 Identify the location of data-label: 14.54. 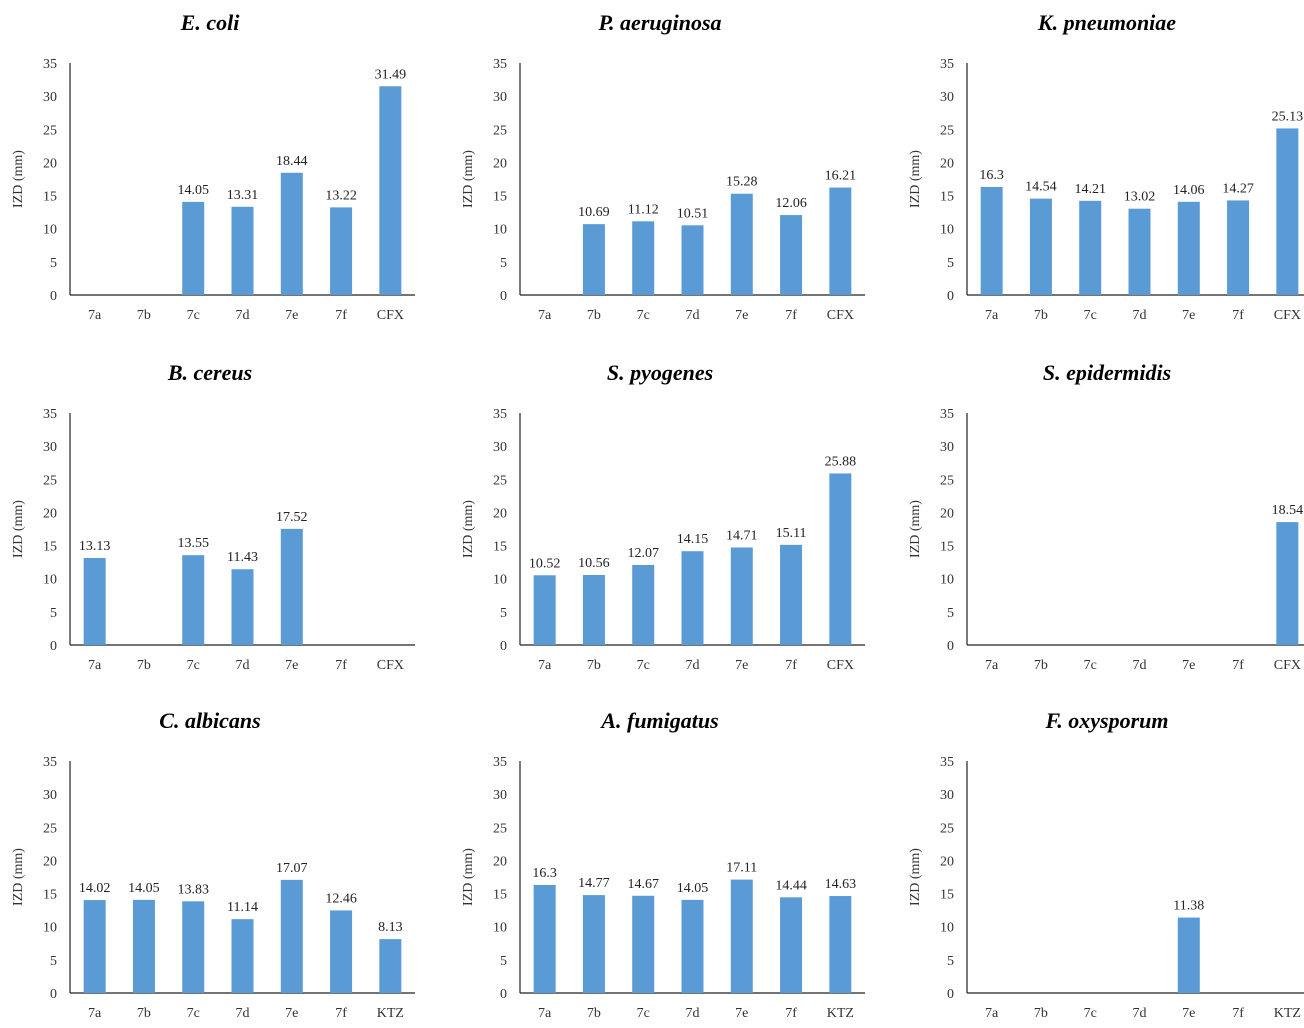
(1041, 187).